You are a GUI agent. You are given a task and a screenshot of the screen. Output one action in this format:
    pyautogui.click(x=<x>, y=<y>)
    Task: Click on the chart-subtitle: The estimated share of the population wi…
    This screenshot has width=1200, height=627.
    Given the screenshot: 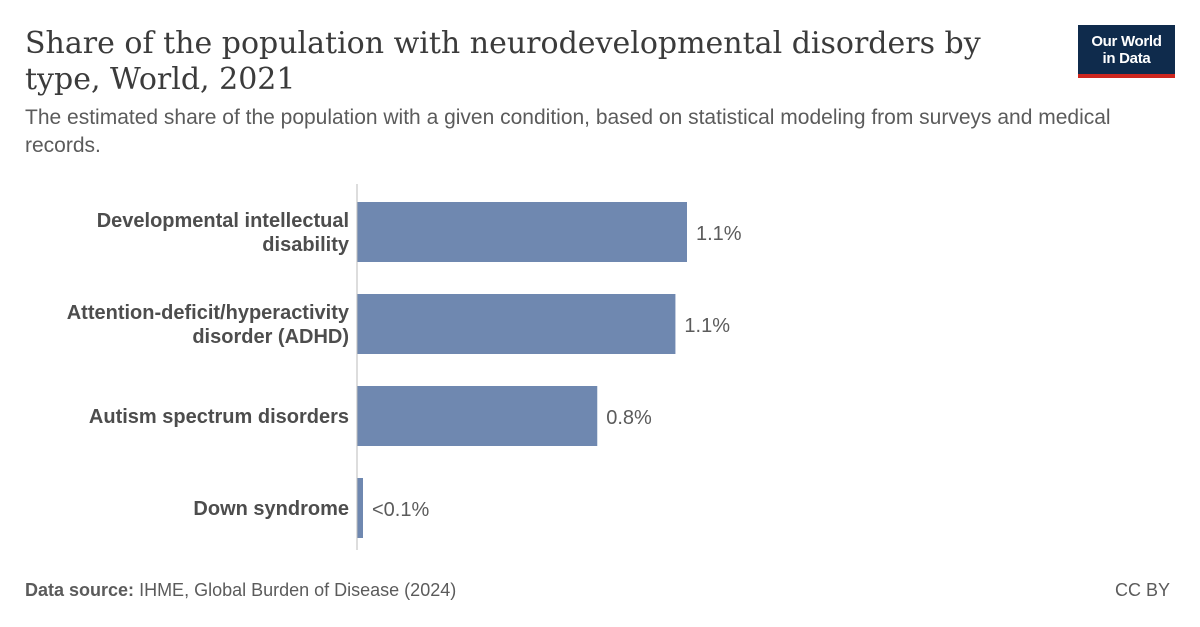 What is the action you would take?
    pyautogui.click(x=568, y=131)
    